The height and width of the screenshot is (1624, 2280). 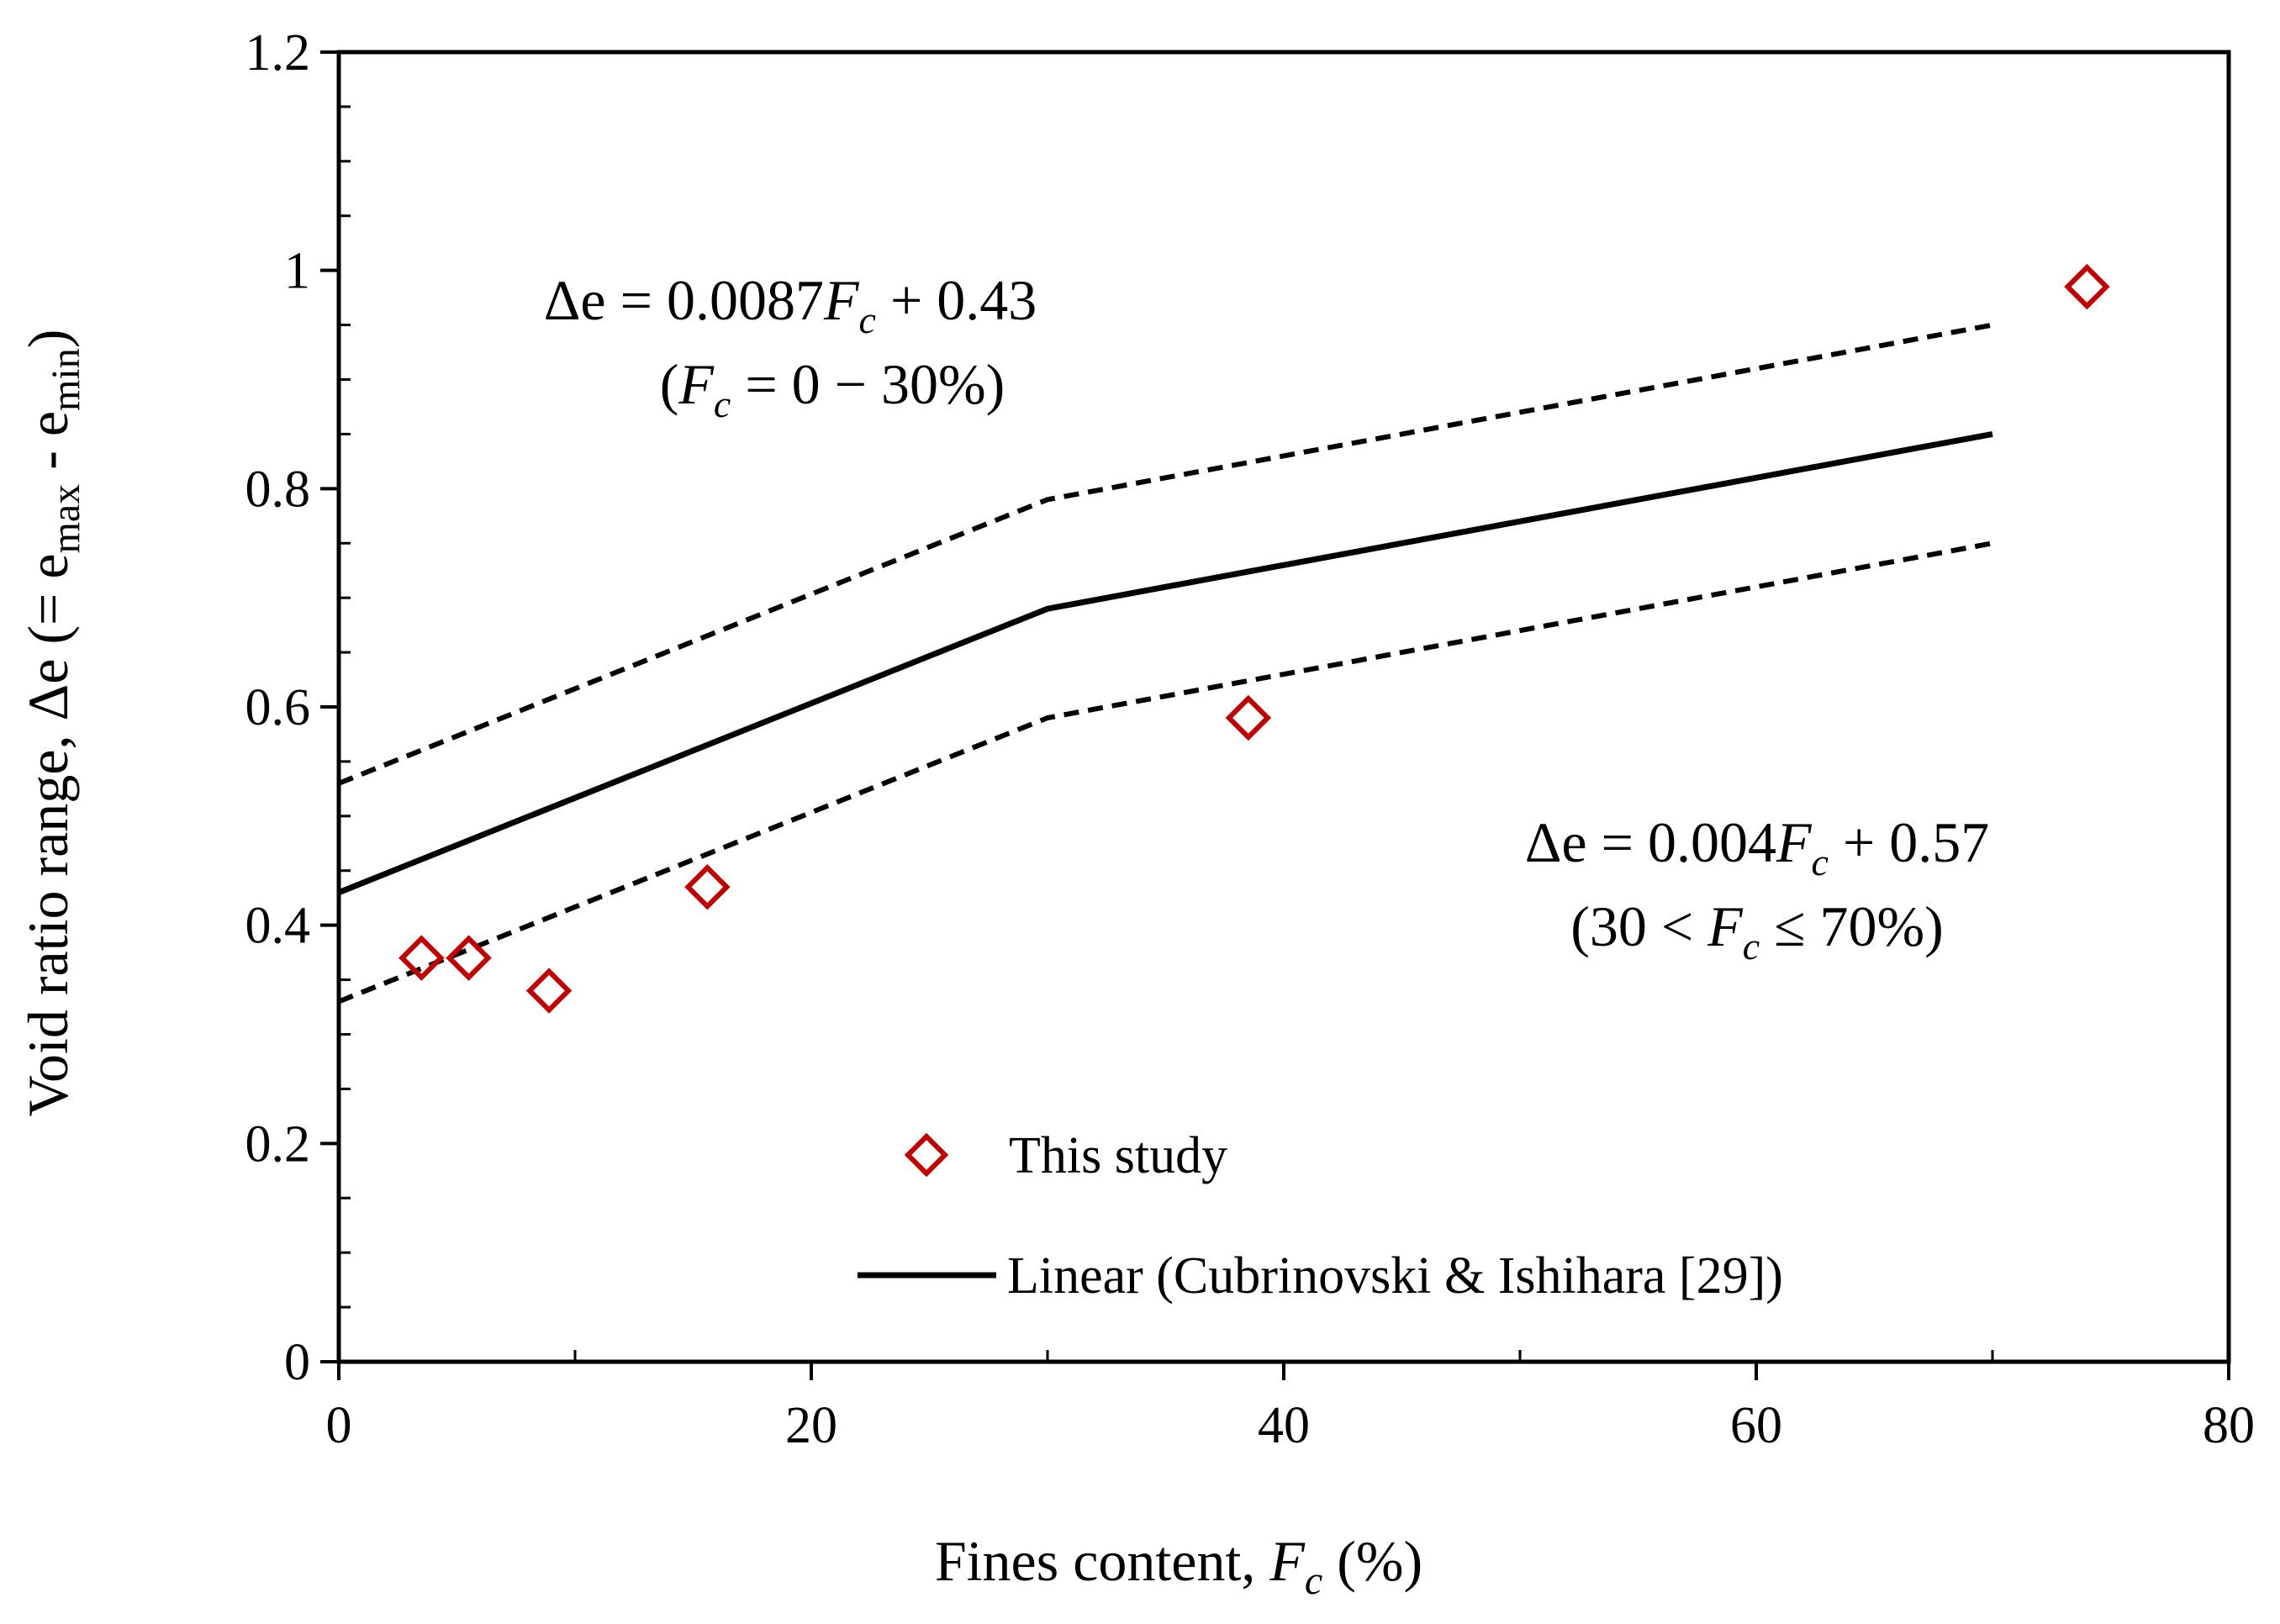 I want to click on y-tick-label: 0.4, so click(x=278, y=926).